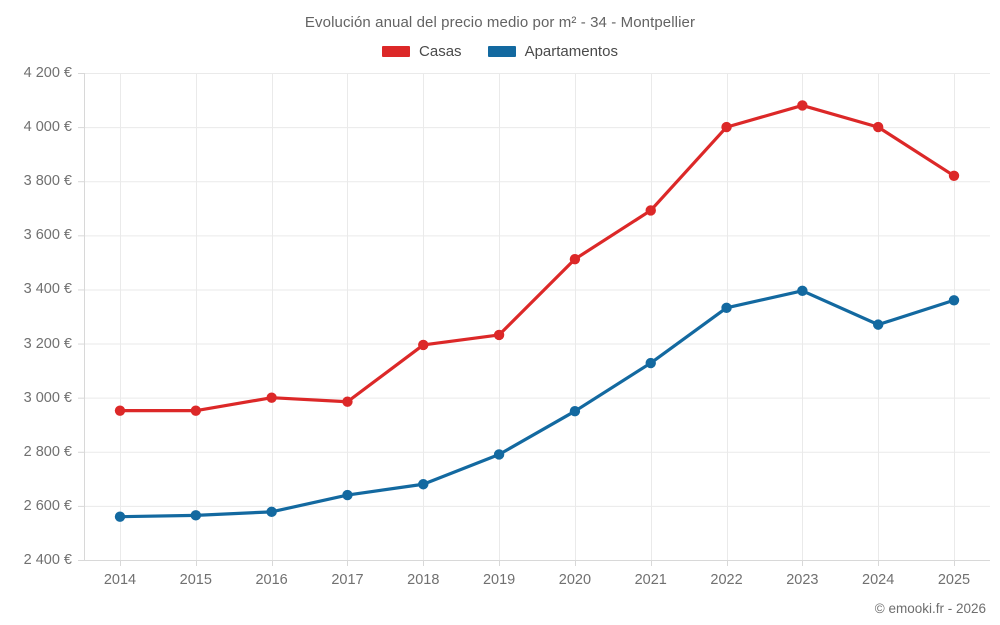 The height and width of the screenshot is (625, 1000). I want to click on data-point-apartamentos-2022: 2022: 3332 €, so click(726, 308).